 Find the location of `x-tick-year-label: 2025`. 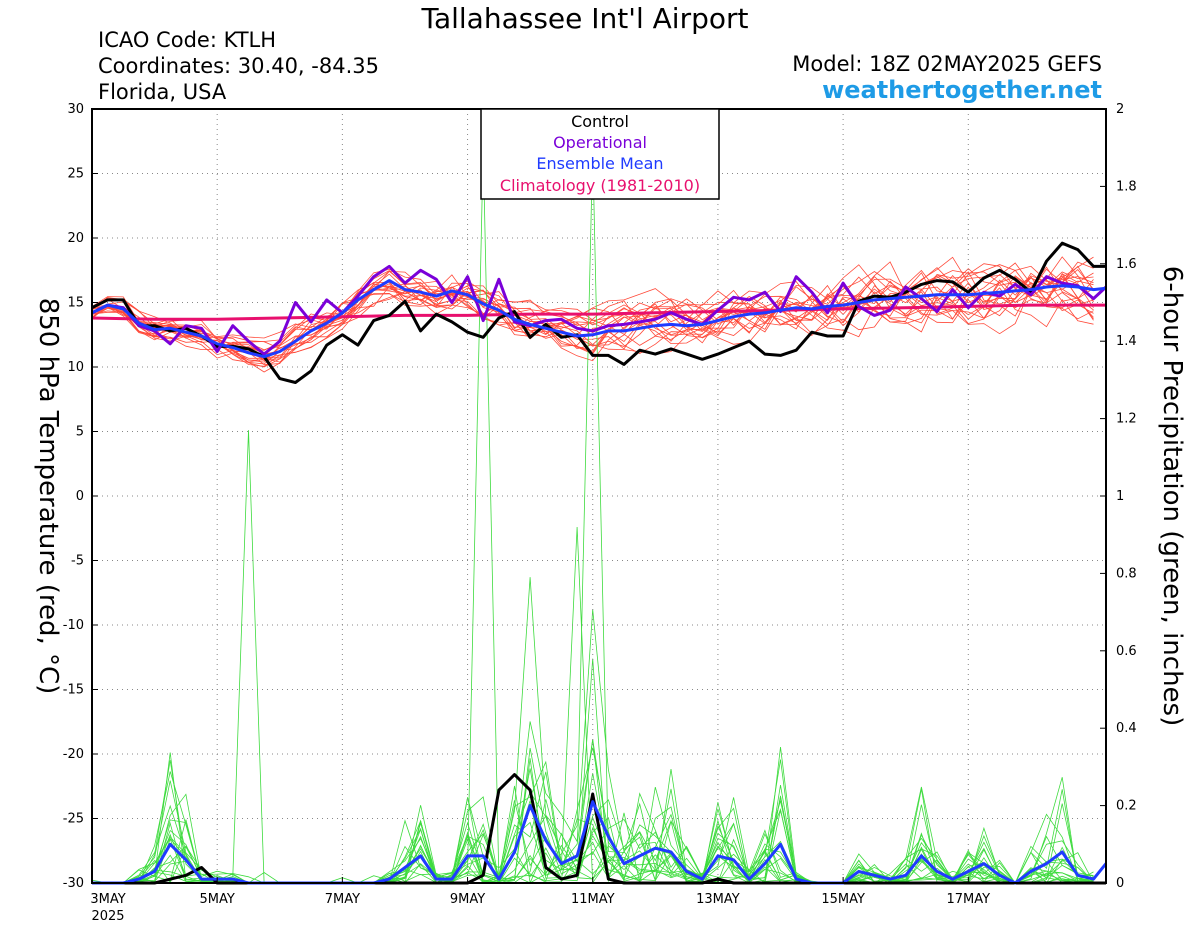

x-tick-year-label: 2025 is located at coordinates (107, 916).